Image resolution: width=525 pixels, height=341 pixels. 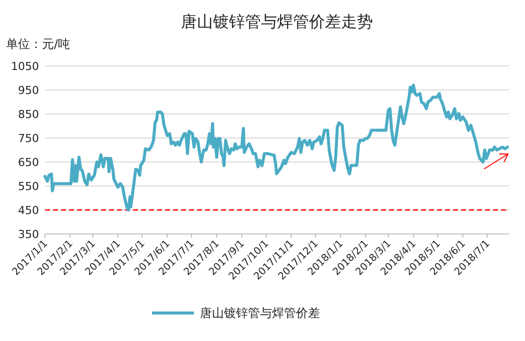 What do you see at coordinates (28, 210) in the screenshot?
I see `y-tick-label: 450` at bounding box center [28, 210].